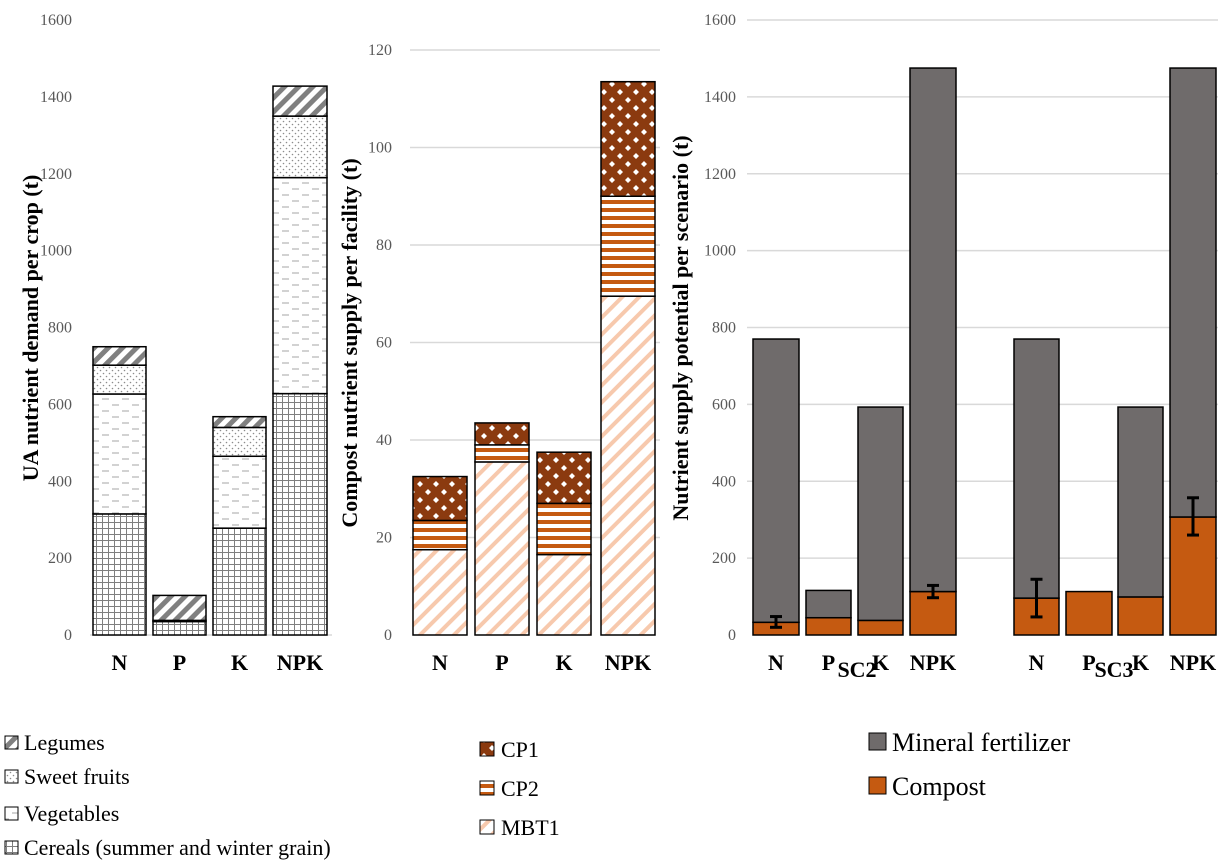 The image size is (1220, 863). What do you see at coordinates (487, 827) in the screenshot?
I see `legend-swatch-mbt1` at bounding box center [487, 827].